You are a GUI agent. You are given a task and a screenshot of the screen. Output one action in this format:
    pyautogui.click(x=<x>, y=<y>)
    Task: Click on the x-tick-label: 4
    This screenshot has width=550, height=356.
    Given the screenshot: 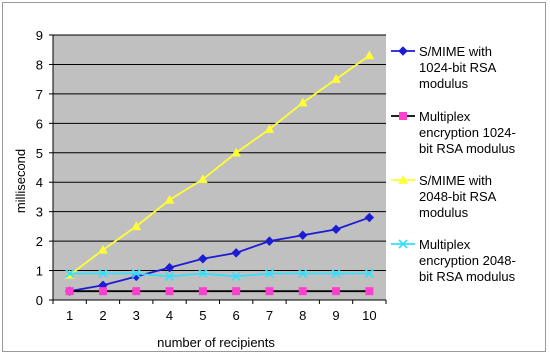 What is the action you would take?
    pyautogui.click(x=169, y=315)
    